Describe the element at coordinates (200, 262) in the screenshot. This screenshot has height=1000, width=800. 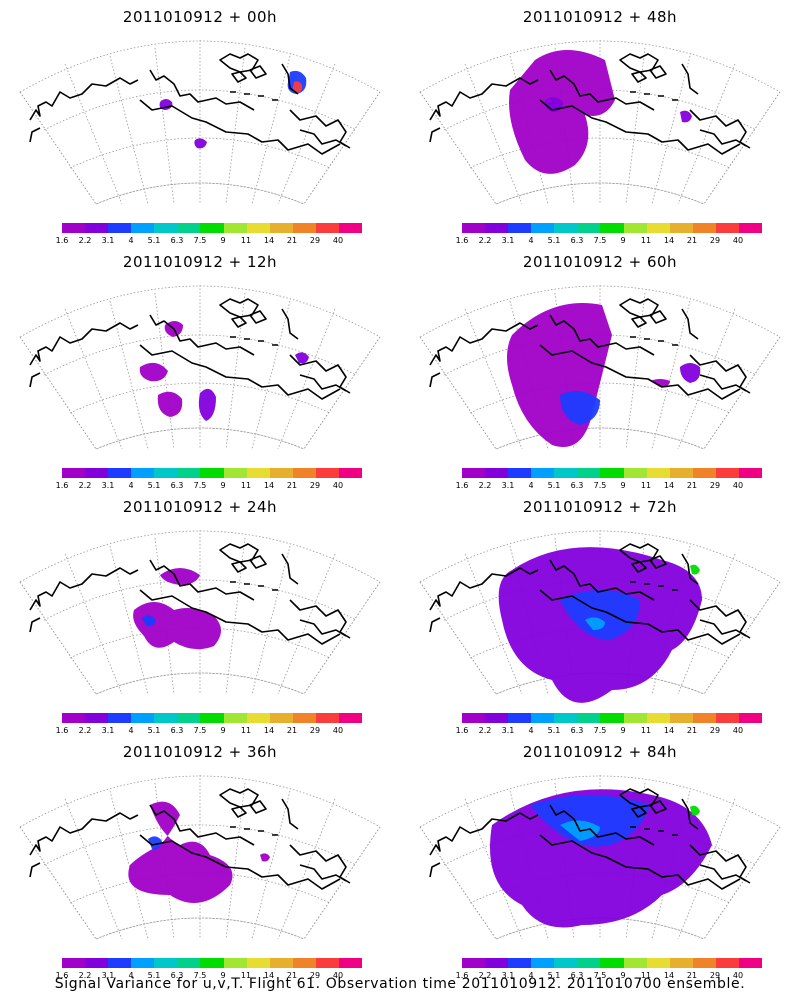
I see `panel-title: 2011010912 + 12h` at that location.